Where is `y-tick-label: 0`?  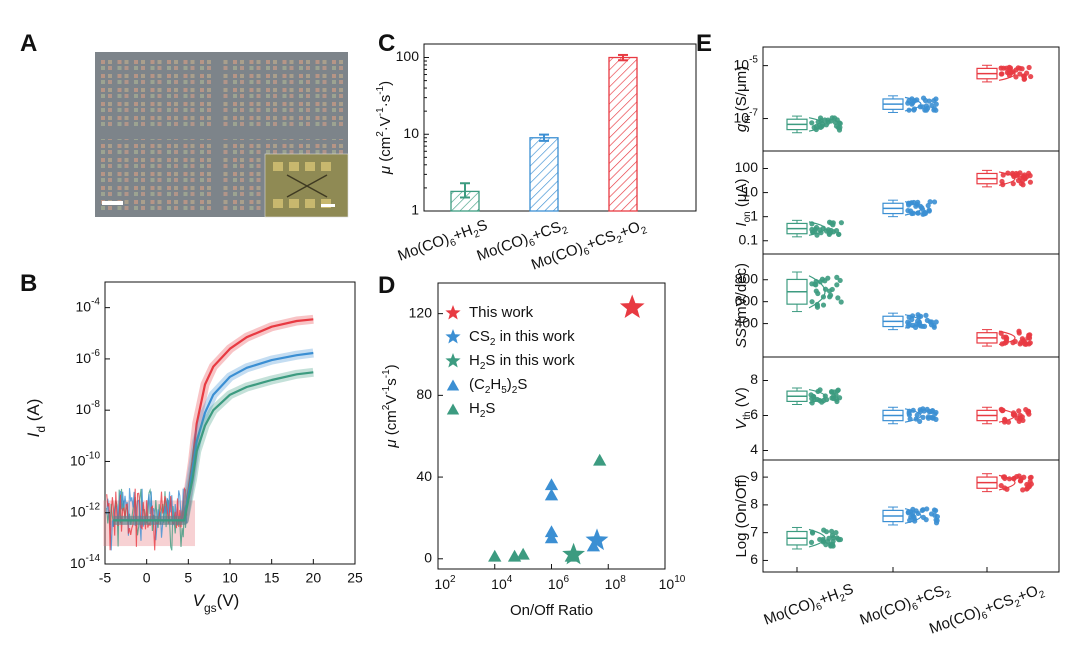 y-tick-label: 0 is located at coordinates (428, 557).